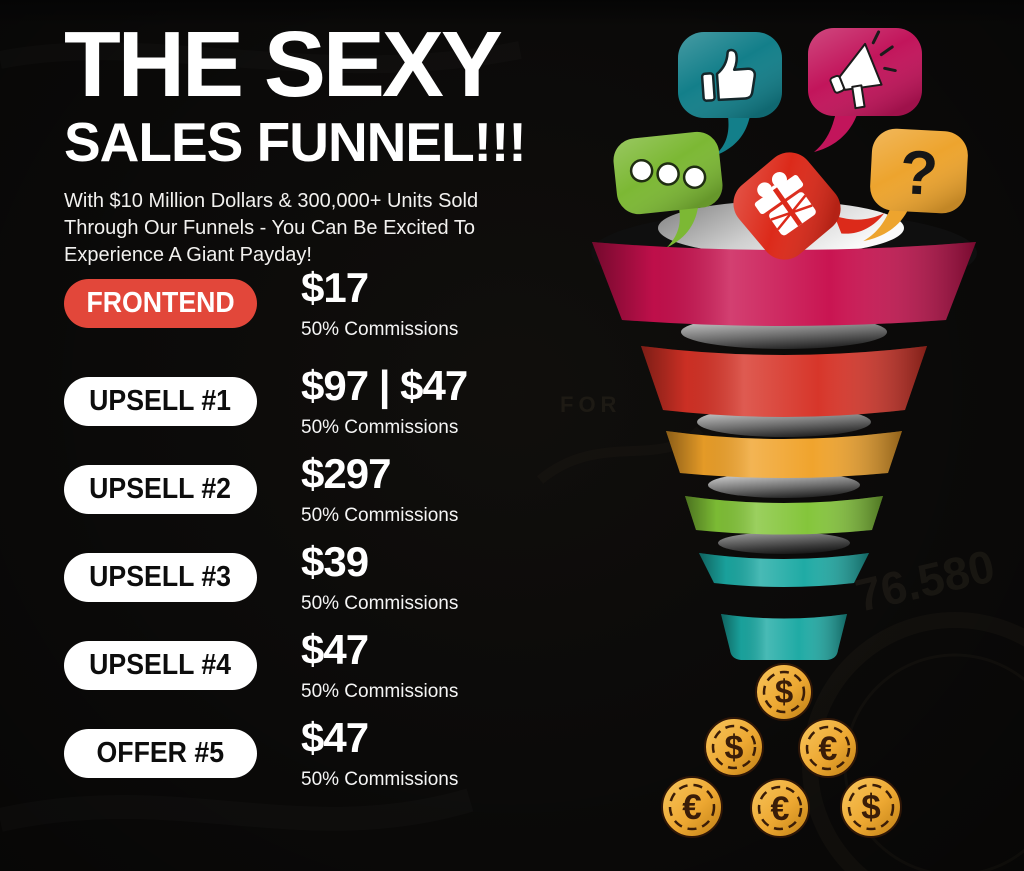  What do you see at coordinates (265, 577) in the screenshot?
I see `offer-row: UPSELL #3 $39 50% Commissions` at bounding box center [265, 577].